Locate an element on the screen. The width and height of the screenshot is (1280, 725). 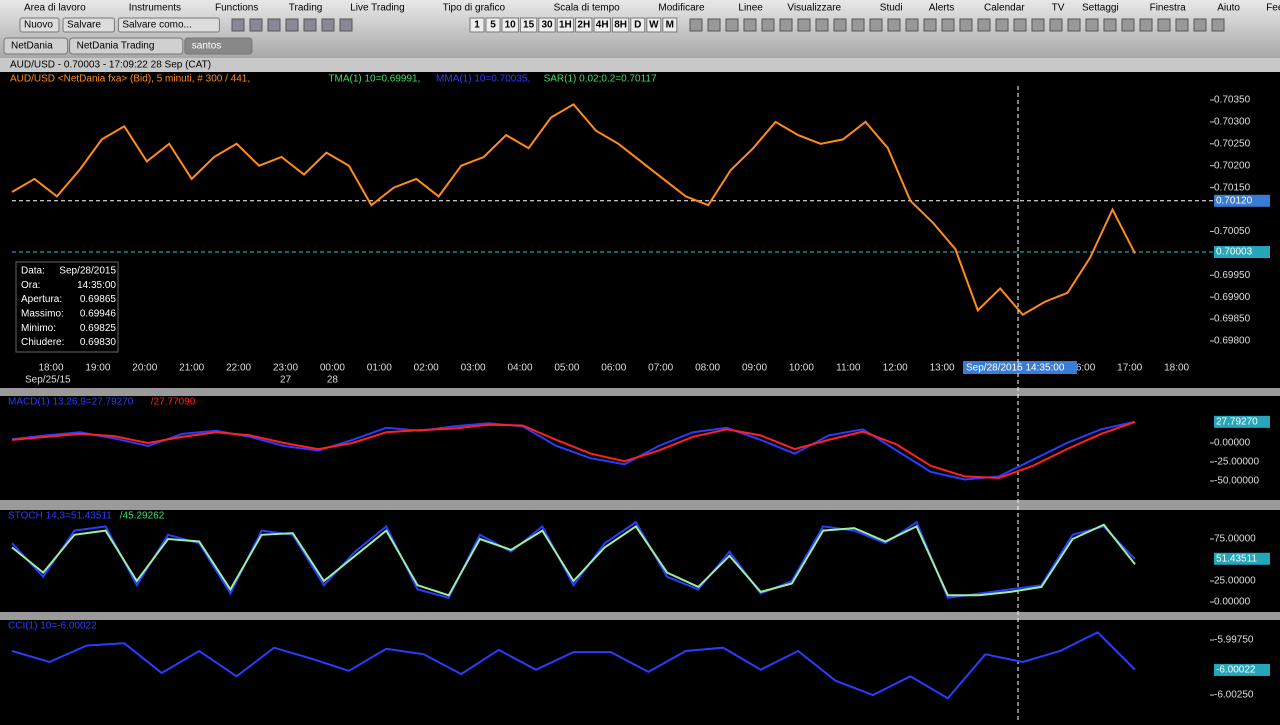
timeframe-label: 5 is located at coordinates (493, 25).